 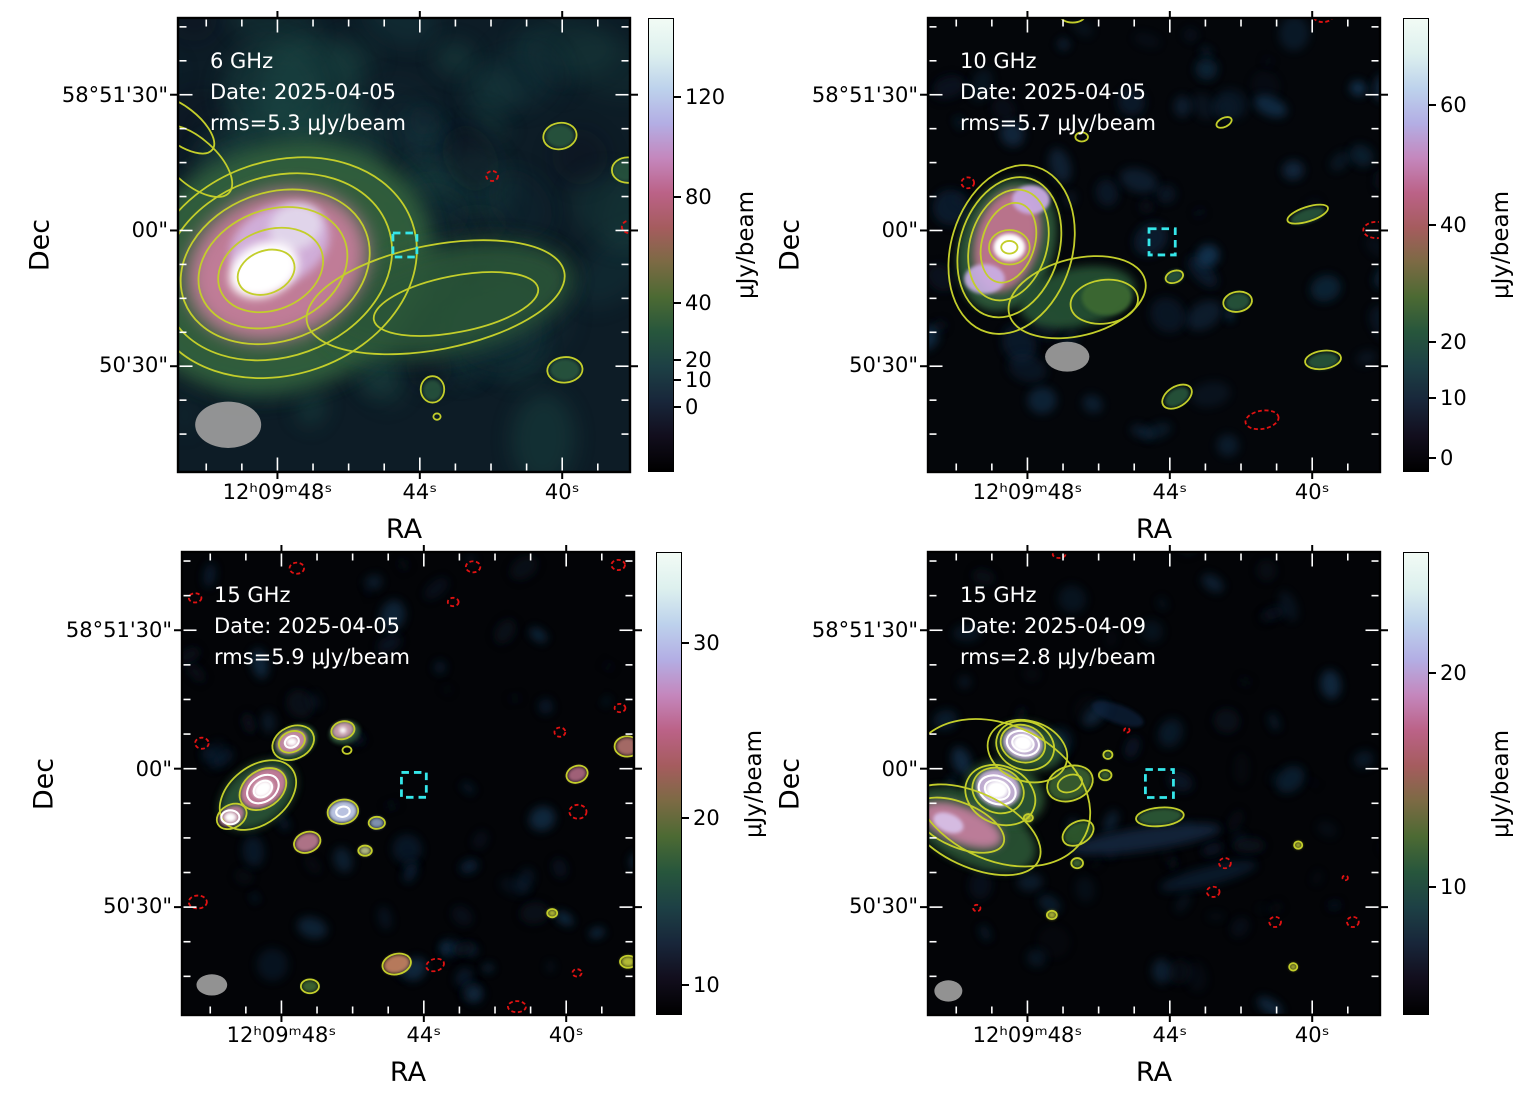 What do you see at coordinates (706, 984) in the screenshot?
I see `colorbar-tick-label: 10` at bounding box center [706, 984].